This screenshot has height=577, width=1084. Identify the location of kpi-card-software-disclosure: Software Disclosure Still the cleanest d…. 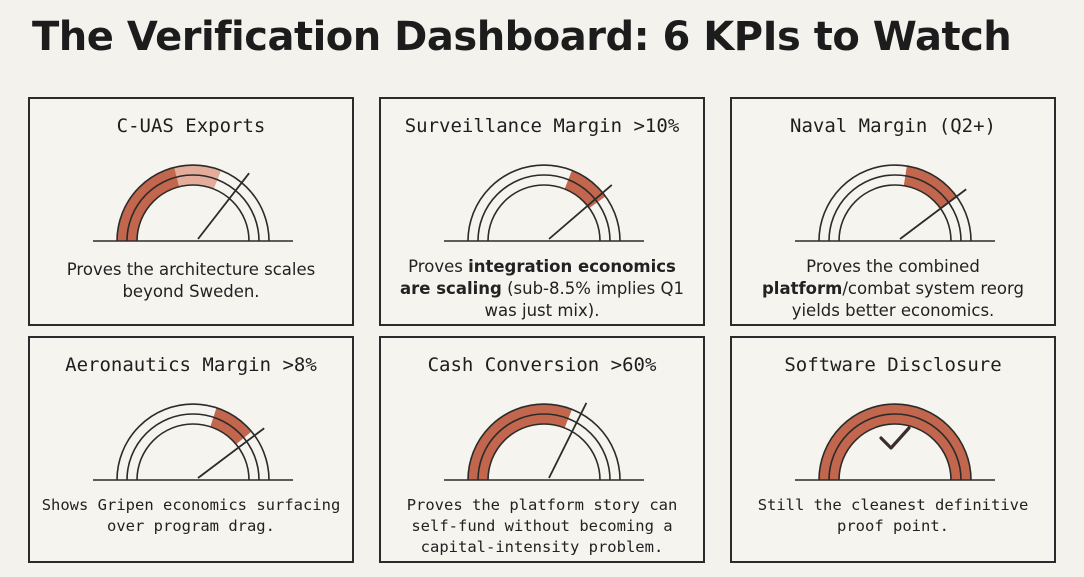
(893, 449).